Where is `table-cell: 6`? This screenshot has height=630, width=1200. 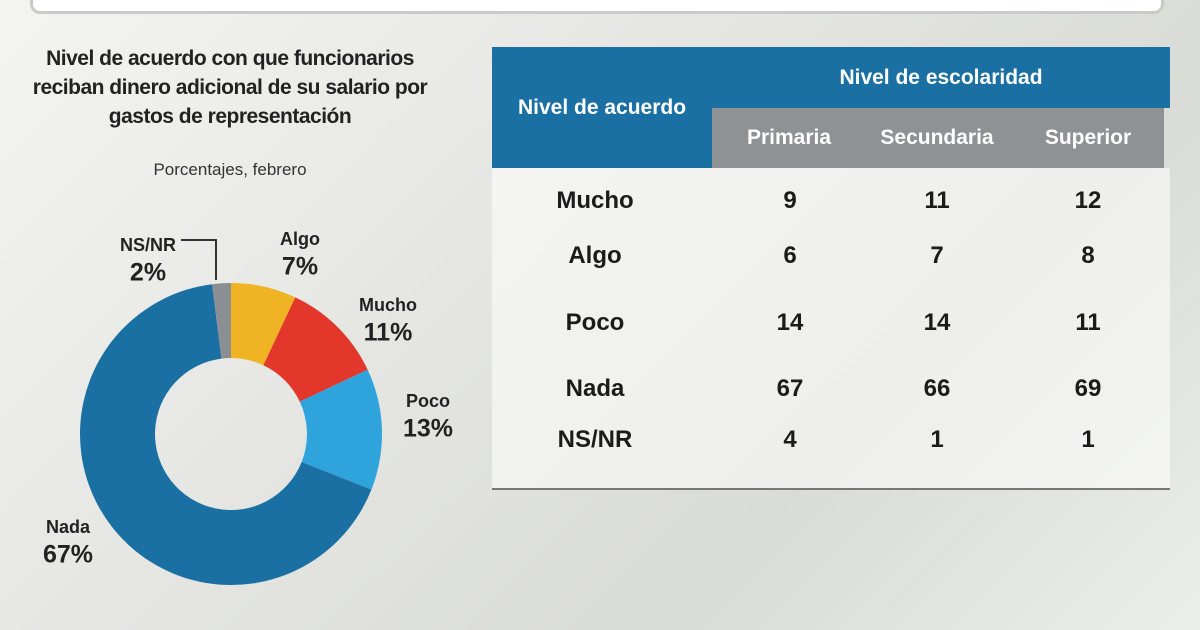
table-cell: 6 is located at coordinates (790, 255).